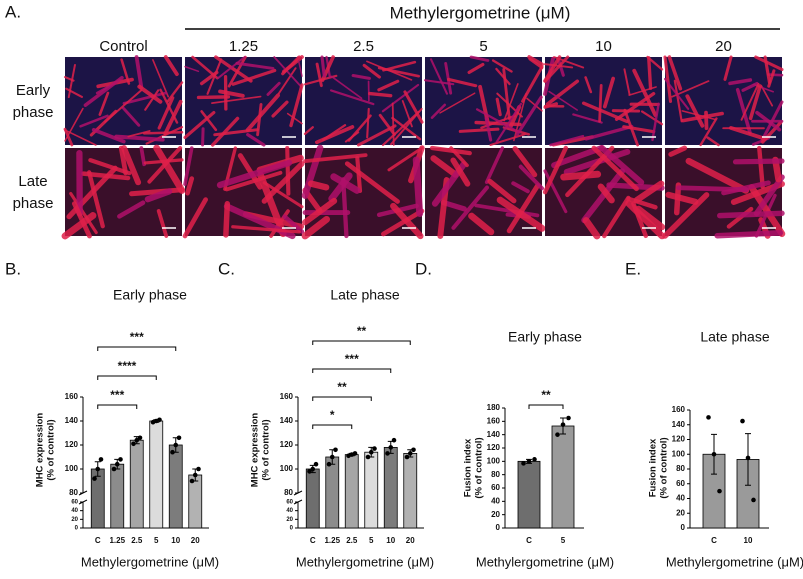 The width and height of the screenshot is (803, 579). What do you see at coordinates (364, 295) in the screenshot?
I see `chart-title: Late phase` at bounding box center [364, 295].